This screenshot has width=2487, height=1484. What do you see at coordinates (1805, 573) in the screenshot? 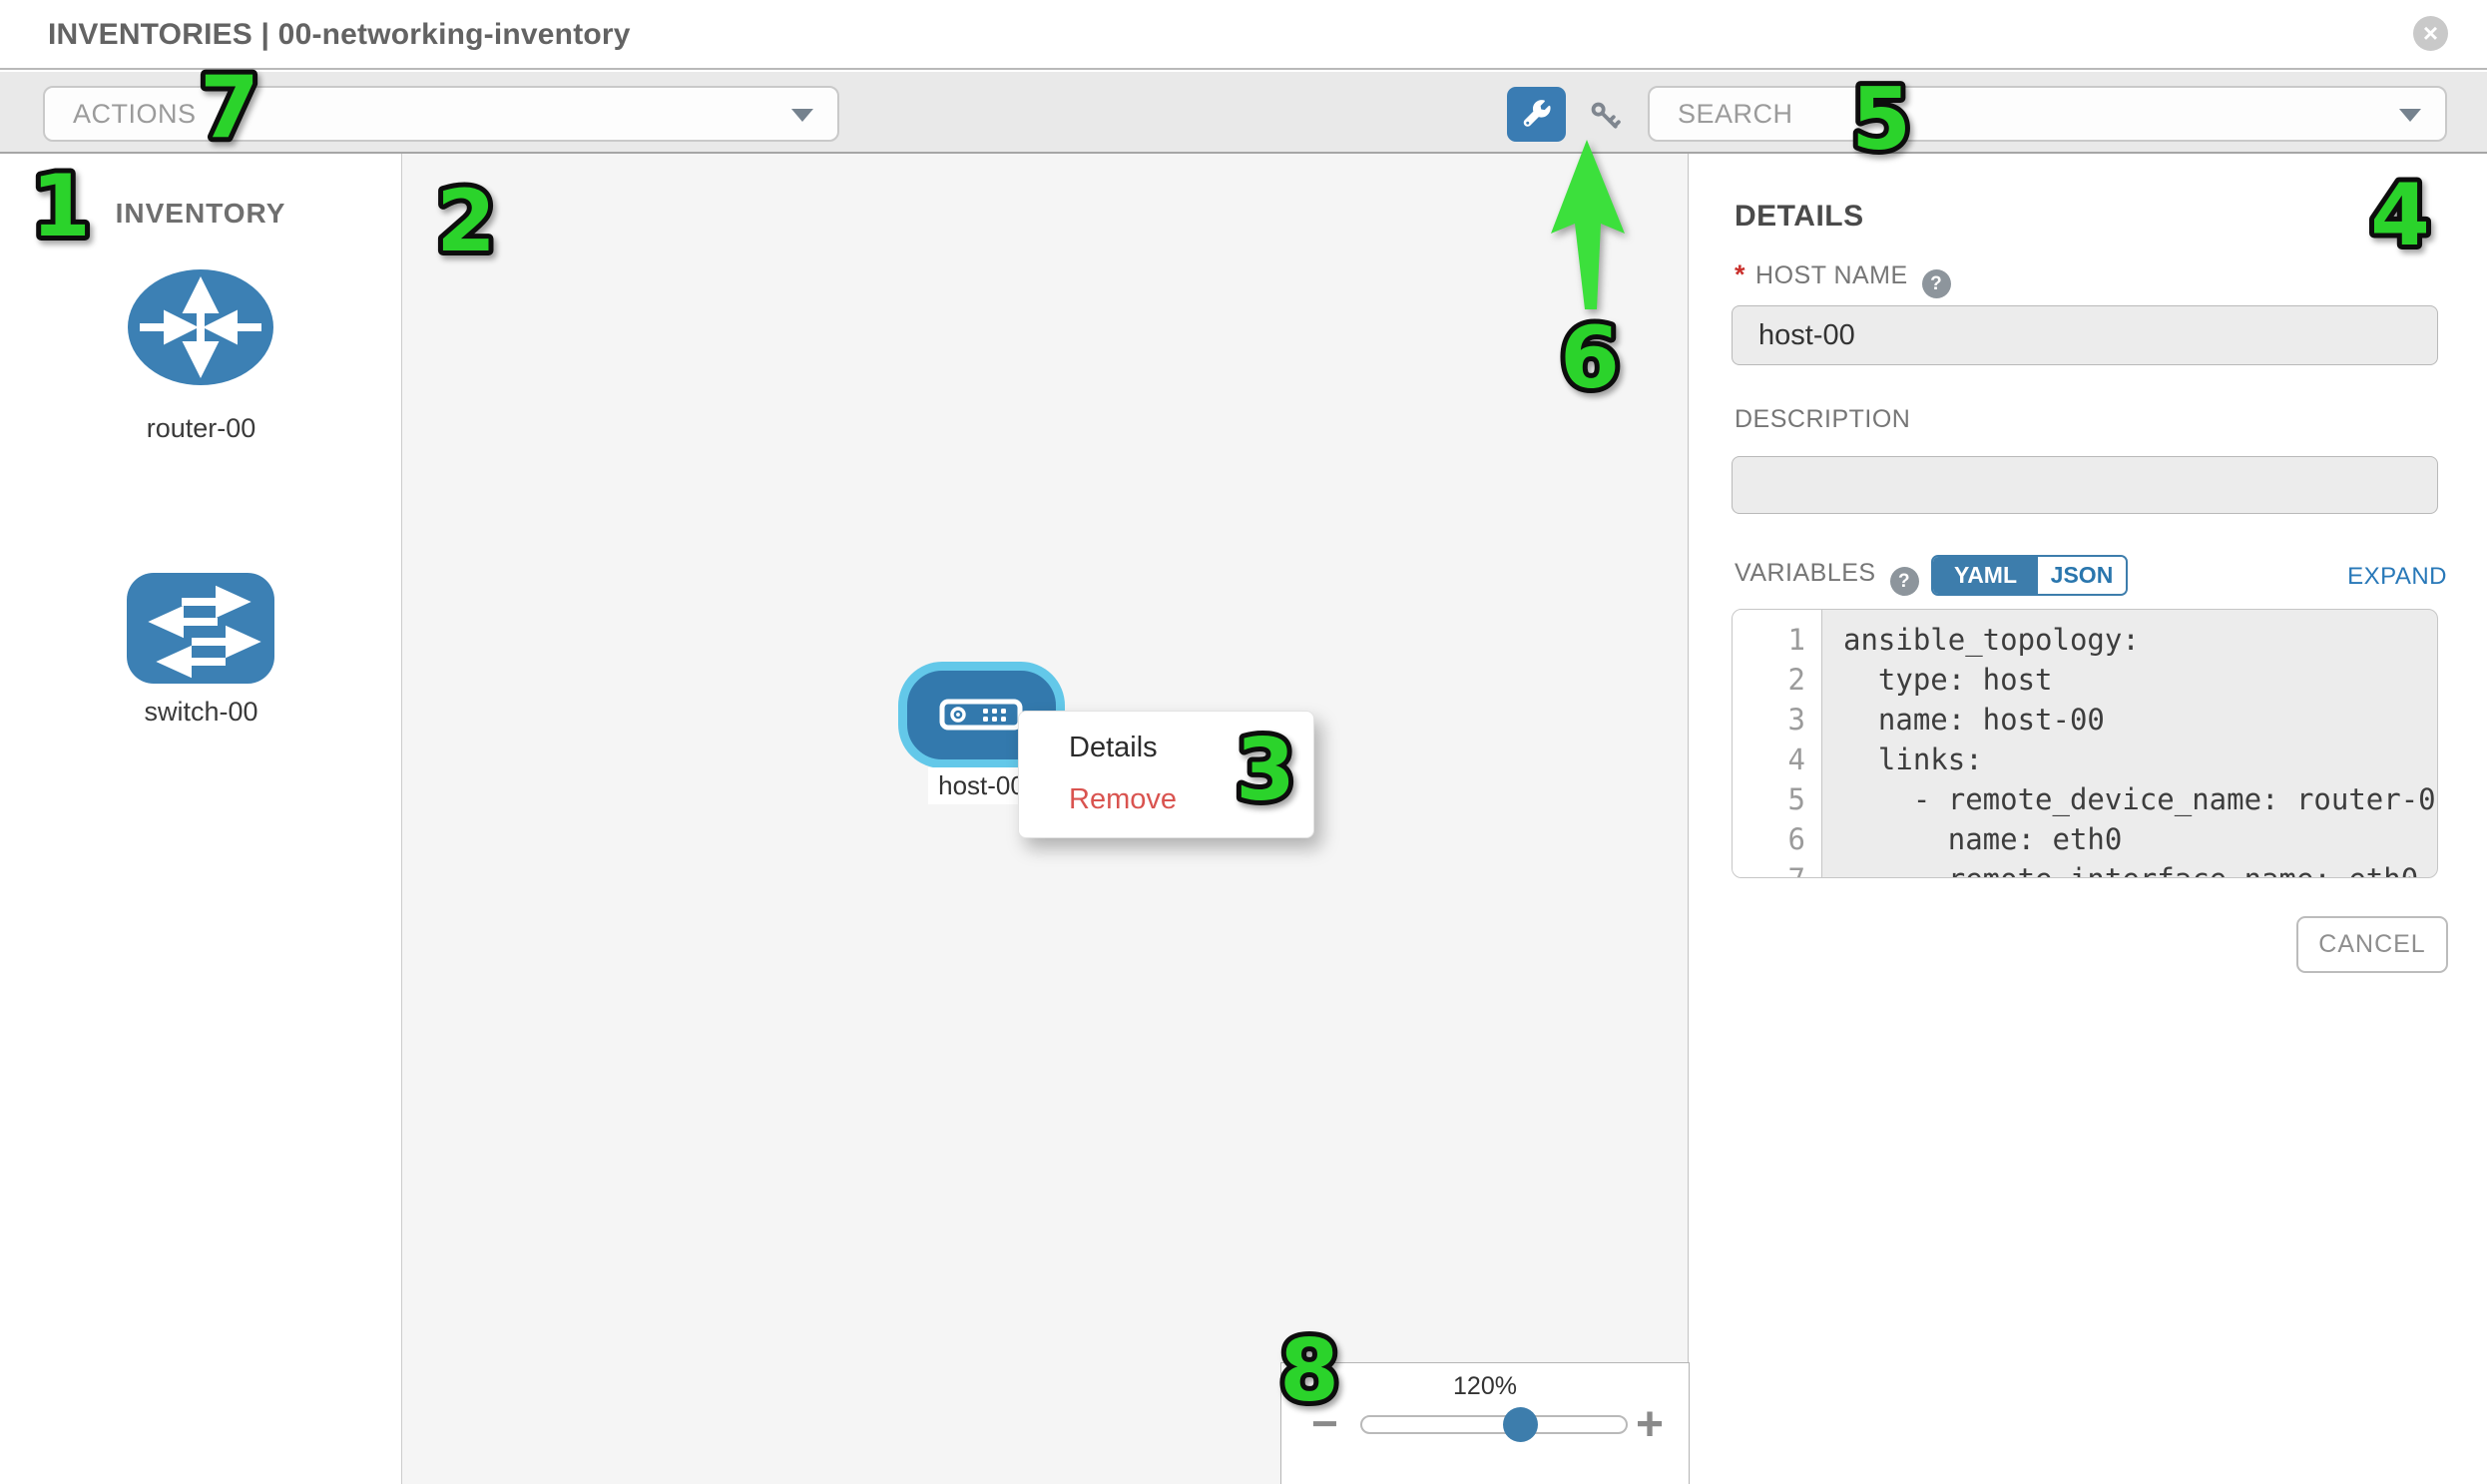
I see `variables-label: VARIABLES` at bounding box center [1805, 573].